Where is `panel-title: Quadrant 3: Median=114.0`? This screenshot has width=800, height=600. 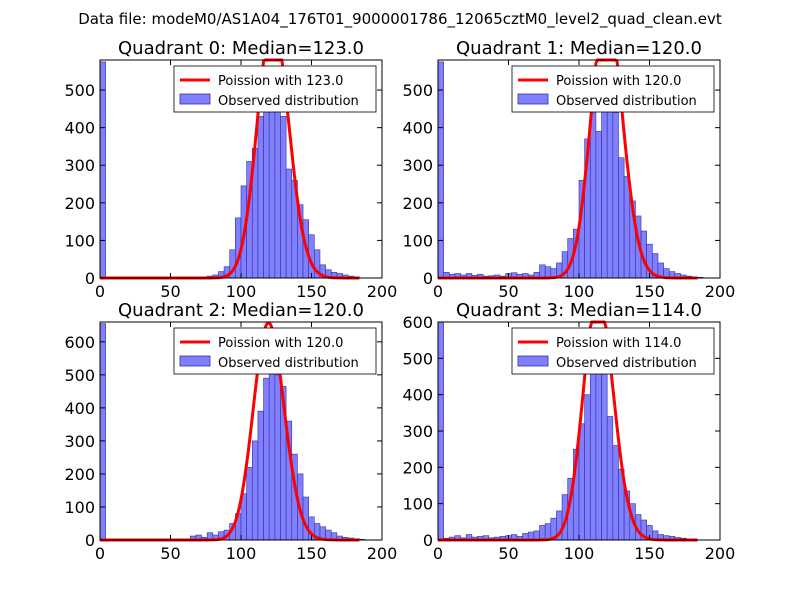
panel-title: Quadrant 3: Median=114.0 is located at coordinates (579, 310).